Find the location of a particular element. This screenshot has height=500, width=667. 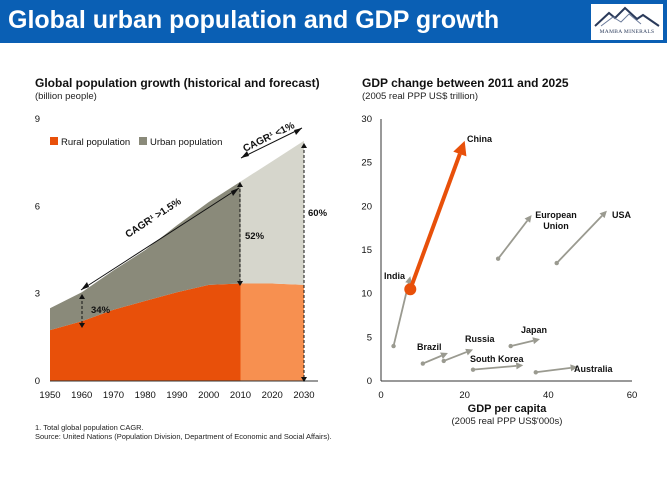

urban-area-historical is located at coordinates (145, 256).